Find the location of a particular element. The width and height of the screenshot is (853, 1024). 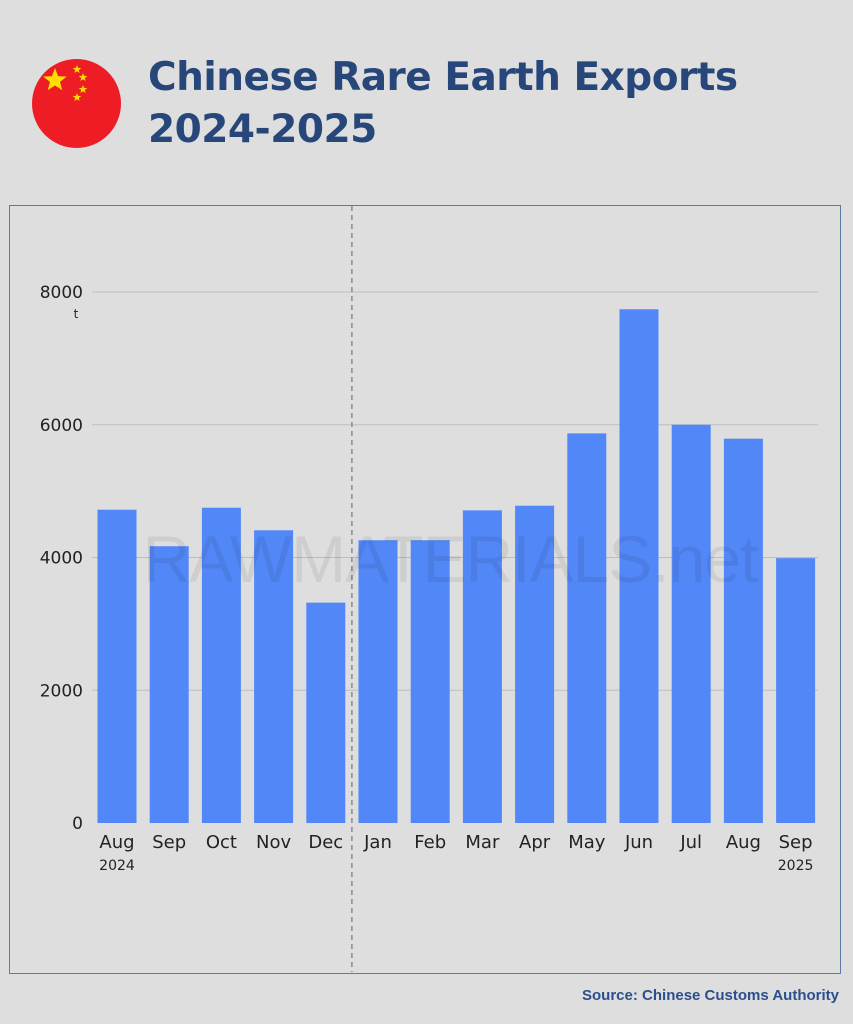

chart-title-line-2: 2024-2025 is located at coordinates (262, 129).